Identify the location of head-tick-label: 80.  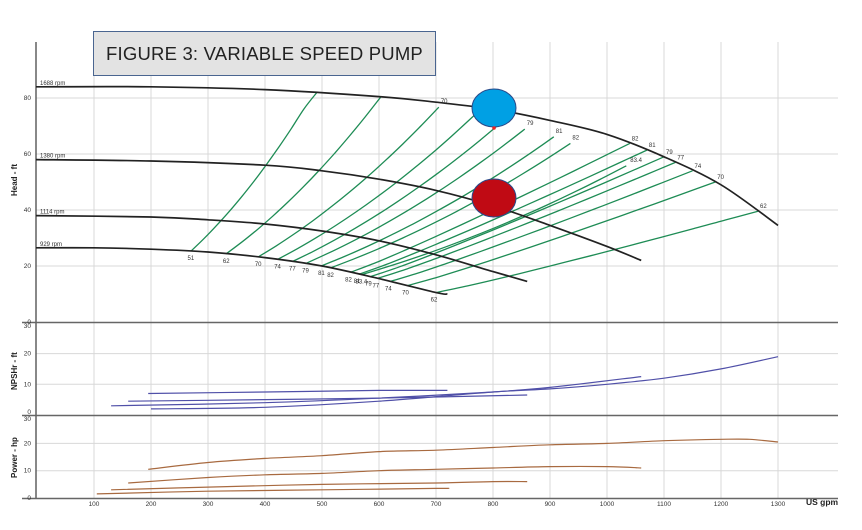
(28, 98).